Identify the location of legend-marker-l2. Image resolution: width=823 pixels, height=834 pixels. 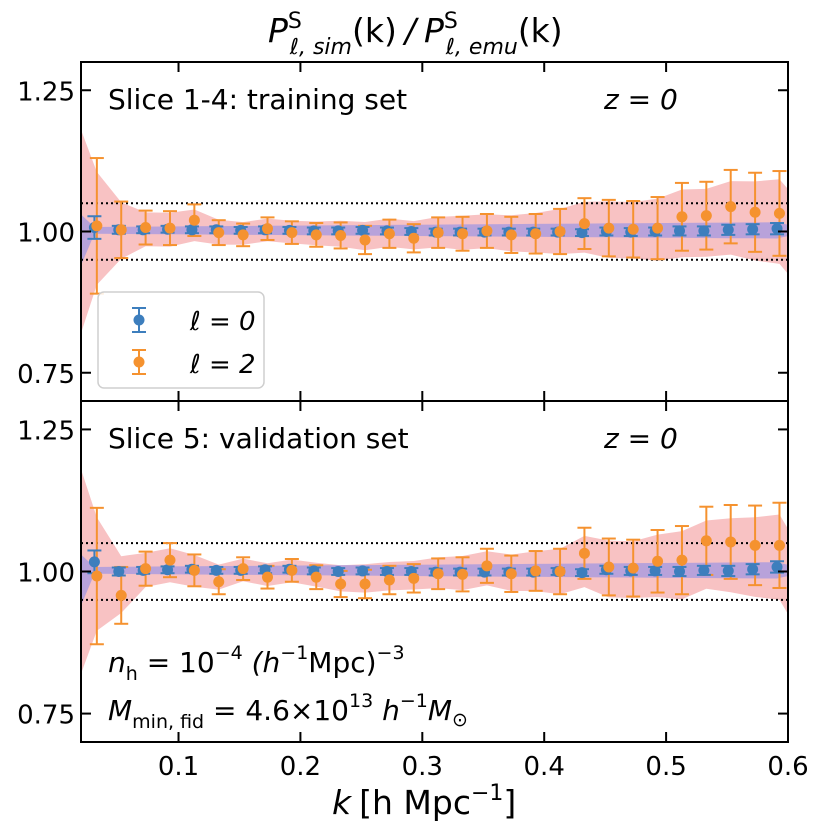
(139, 362).